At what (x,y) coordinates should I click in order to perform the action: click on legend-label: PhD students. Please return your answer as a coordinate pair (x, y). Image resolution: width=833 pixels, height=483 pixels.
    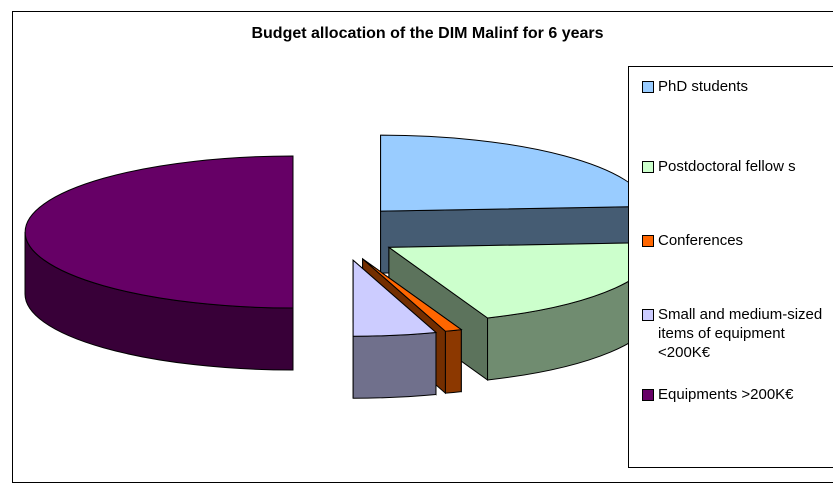
    Looking at the image, I should click on (703, 86).